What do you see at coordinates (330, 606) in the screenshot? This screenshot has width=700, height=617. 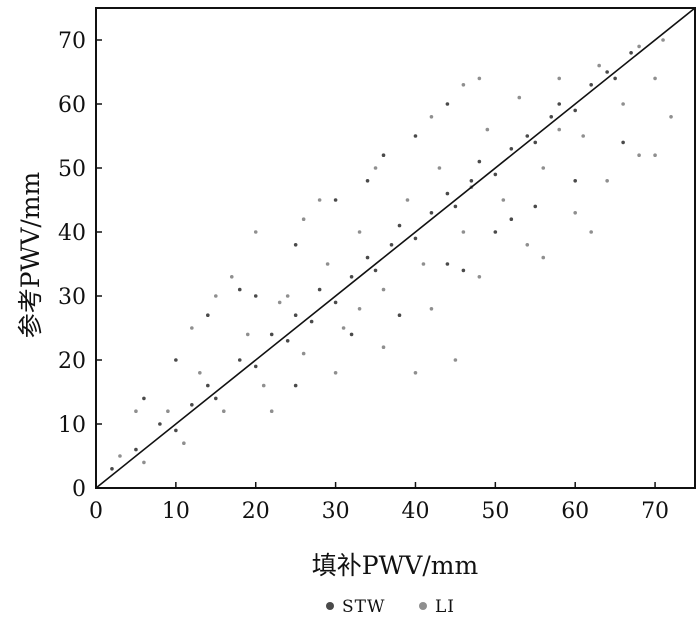 I see `legend-marker-stw` at bounding box center [330, 606].